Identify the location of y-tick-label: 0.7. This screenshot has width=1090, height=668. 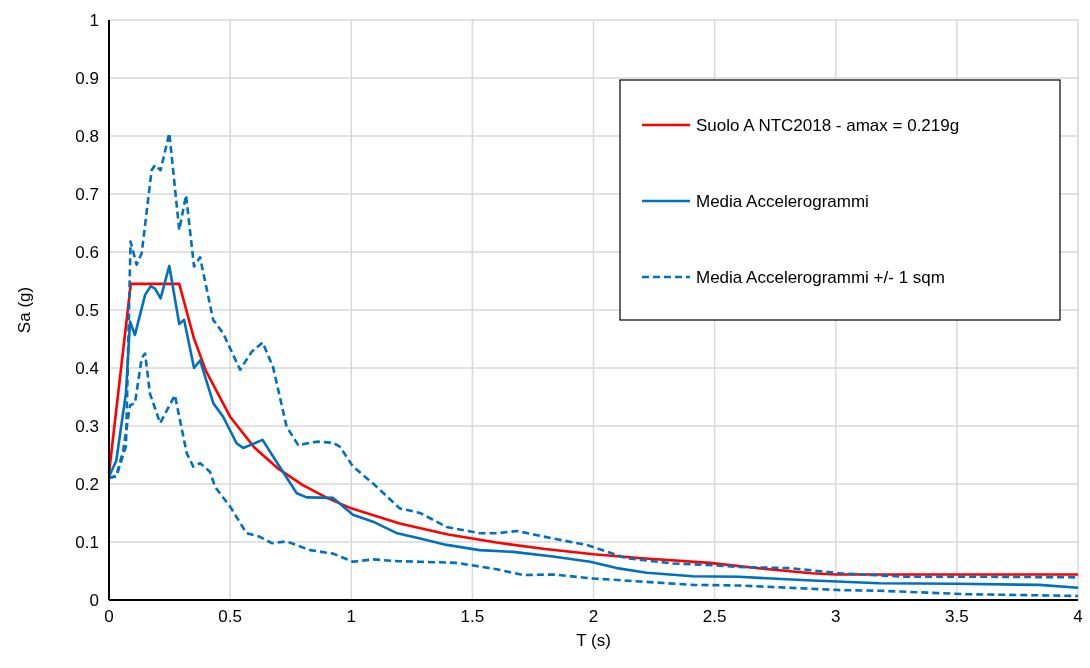
(87, 194).